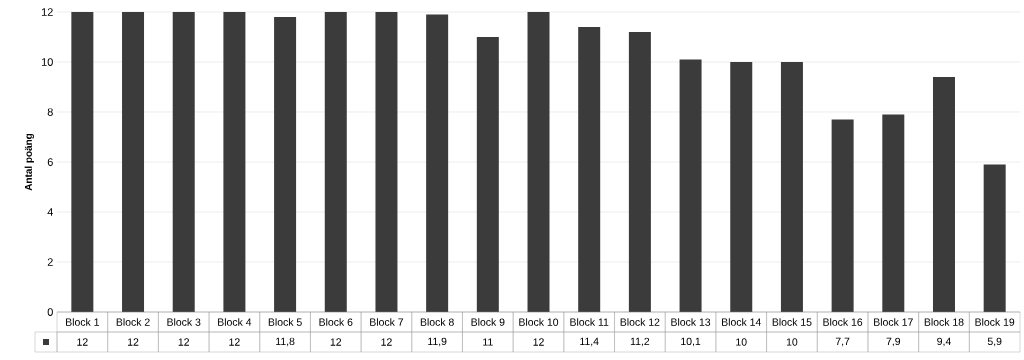 This screenshot has width=1024, height=360. Describe the element at coordinates (50, 212) in the screenshot. I see `y-tick-label: 4` at that location.